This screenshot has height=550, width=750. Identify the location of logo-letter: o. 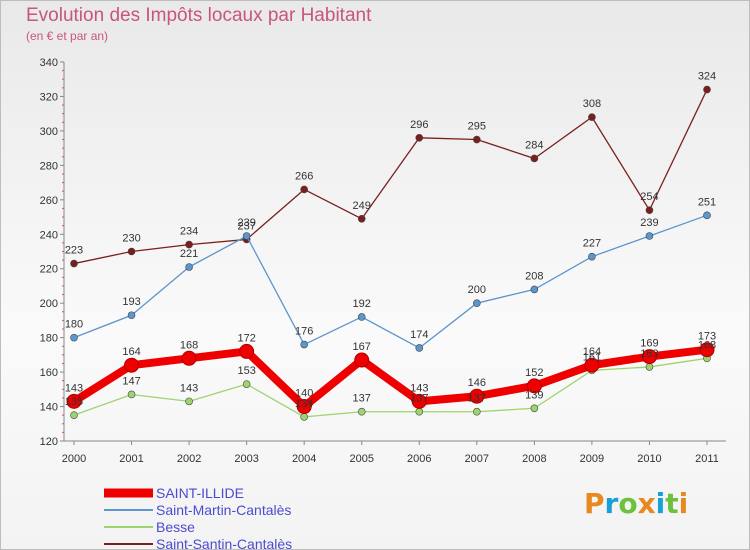
(628, 503).